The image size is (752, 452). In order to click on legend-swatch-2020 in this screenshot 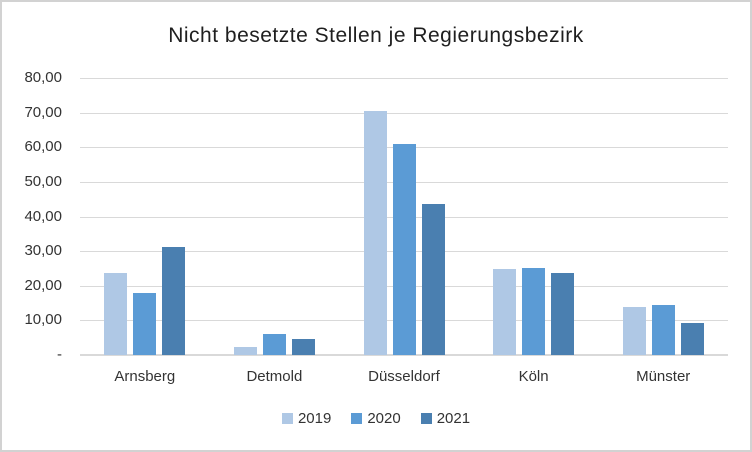, I will do `click(357, 418)`.